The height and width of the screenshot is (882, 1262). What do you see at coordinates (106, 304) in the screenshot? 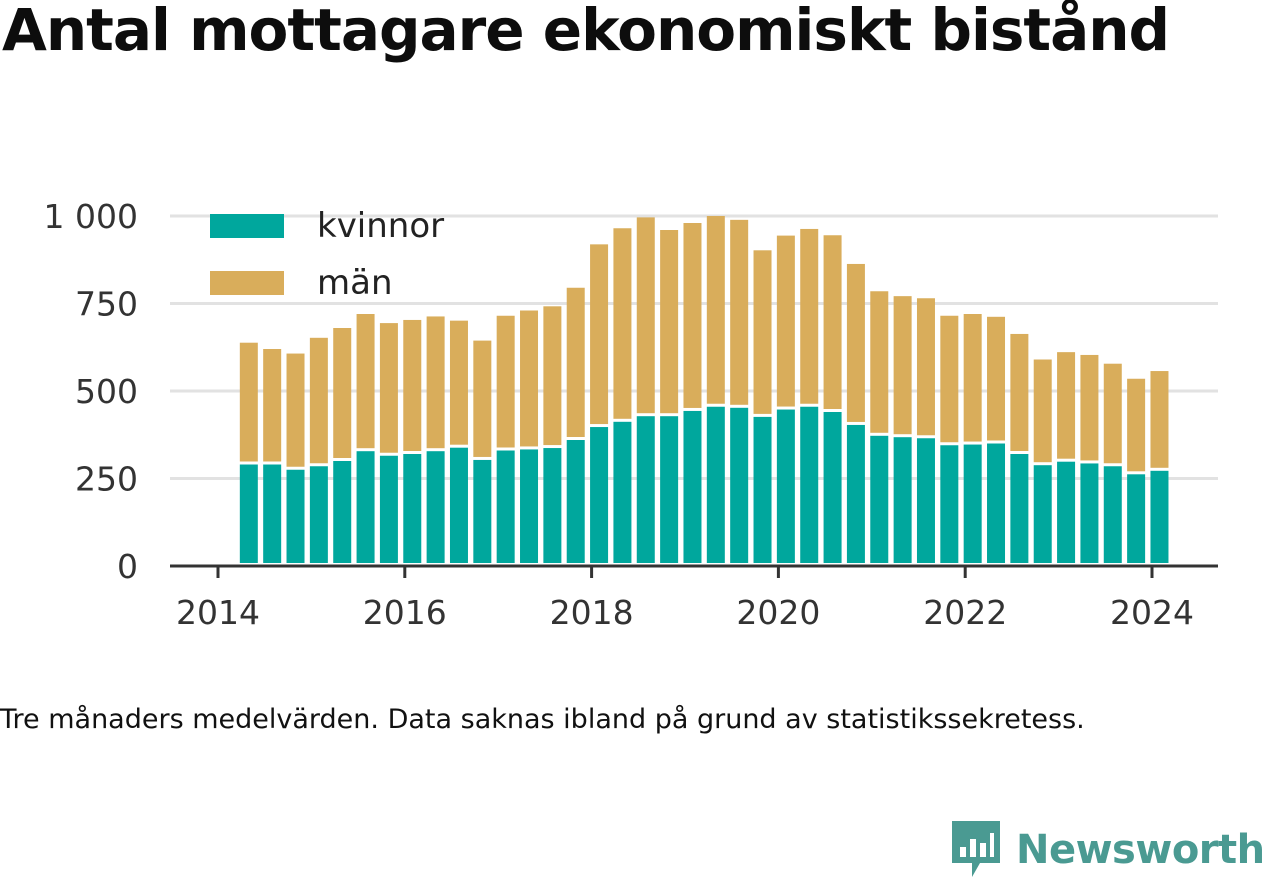
I see `y-tick-label: 750` at bounding box center [106, 304].